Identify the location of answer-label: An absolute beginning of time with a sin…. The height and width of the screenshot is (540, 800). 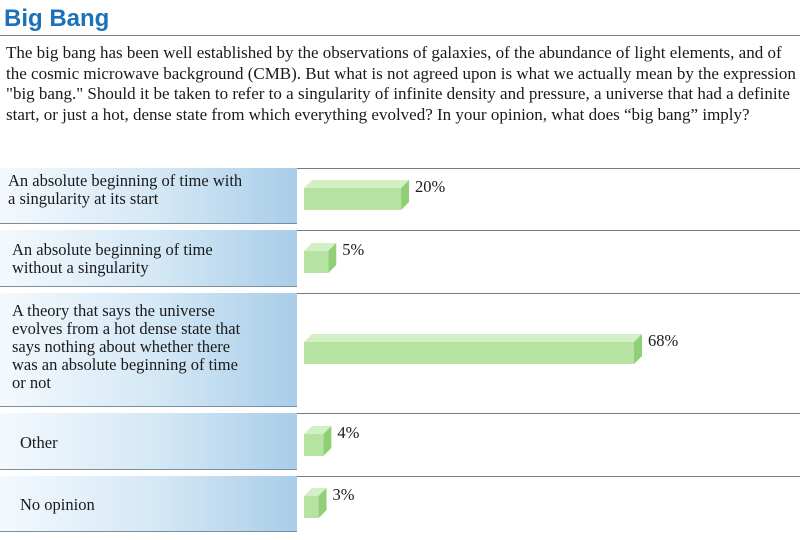
(125, 189).